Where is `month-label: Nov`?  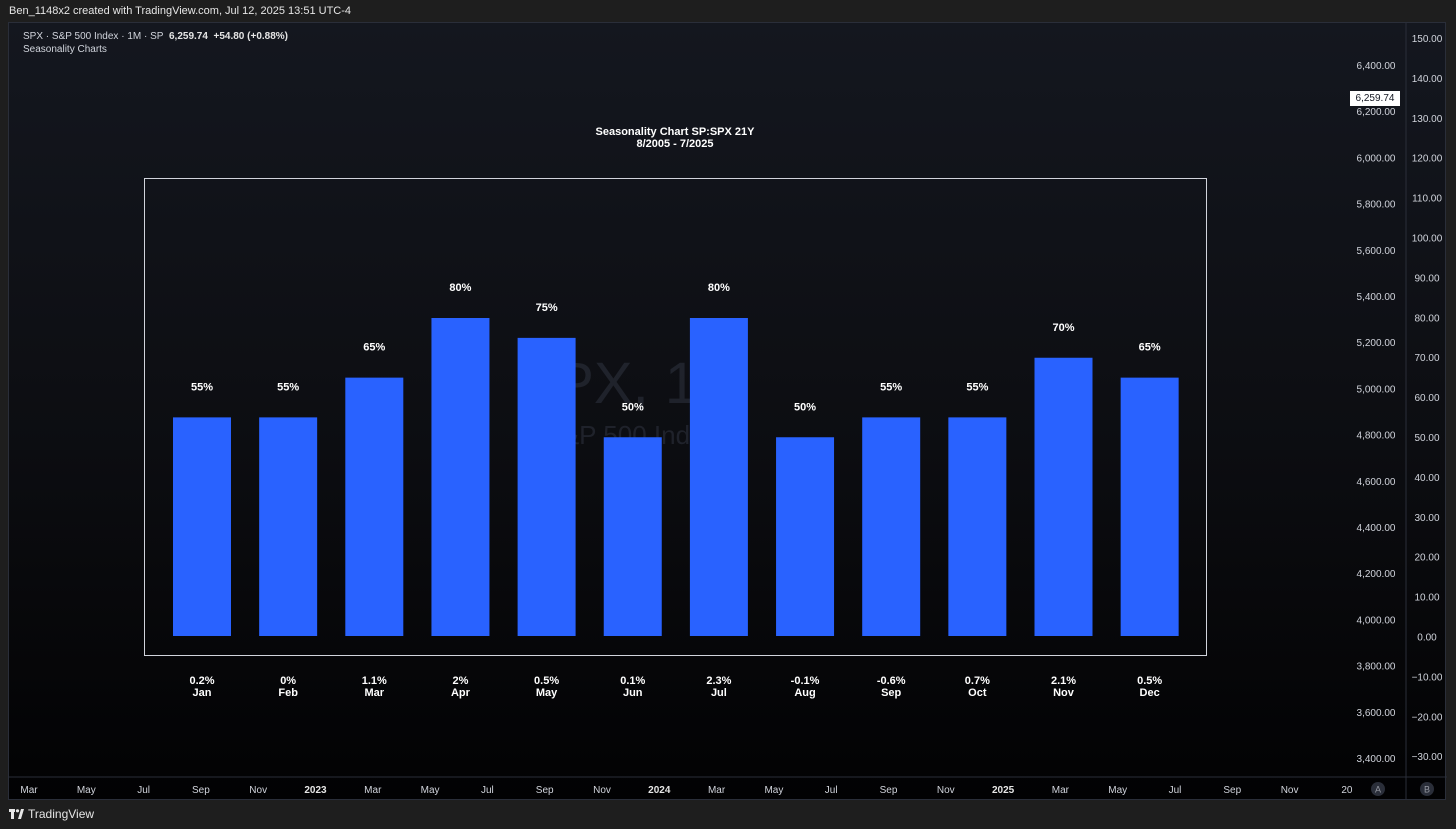 month-label: Nov is located at coordinates (1064, 693).